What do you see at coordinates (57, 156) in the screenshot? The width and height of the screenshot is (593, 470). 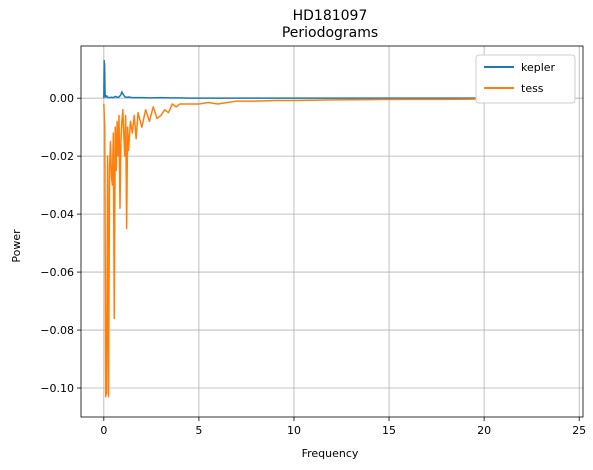 I see `y-tick-label: −0.02` at bounding box center [57, 156].